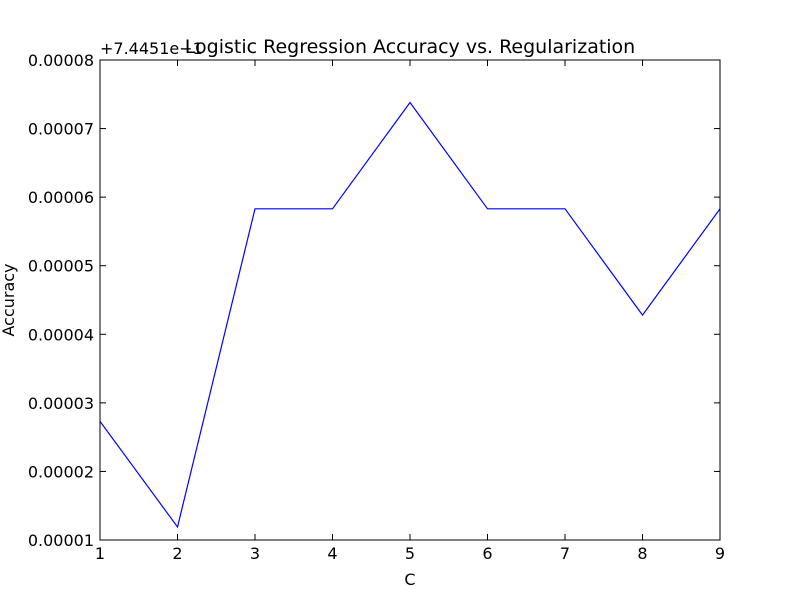  What do you see at coordinates (565, 553) in the screenshot?
I see `x-tick-label: 7` at bounding box center [565, 553].